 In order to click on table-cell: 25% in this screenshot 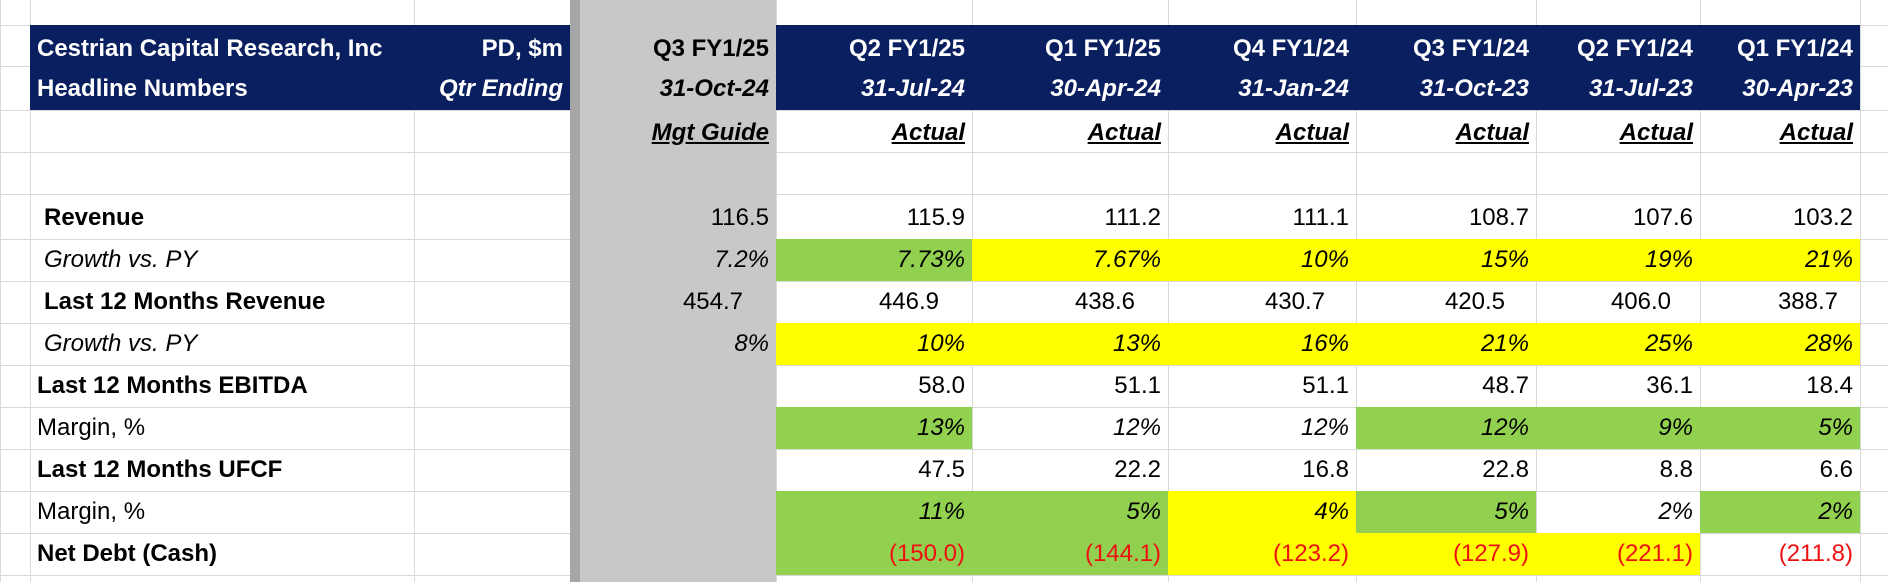, I will do `click(1618, 344)`.